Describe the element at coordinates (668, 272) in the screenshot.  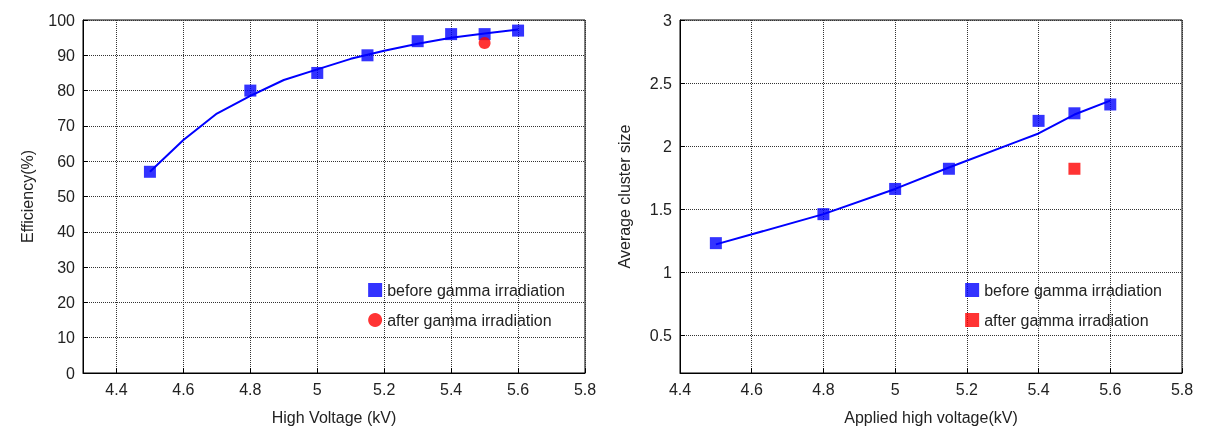
I see `y-tick-label: 1` at that location.